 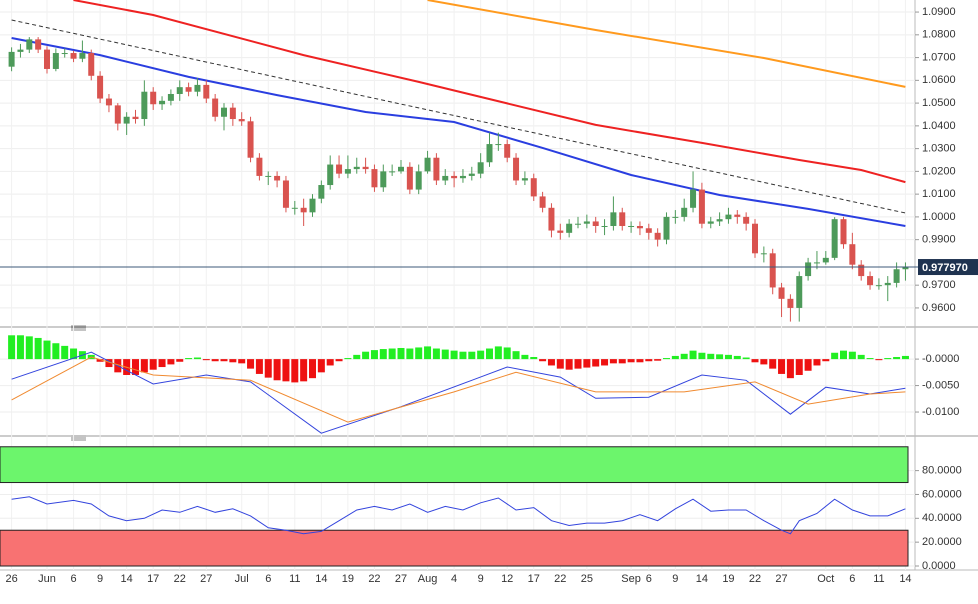 I want to click on x-tick-label: 26, so click(x=11, y=579).